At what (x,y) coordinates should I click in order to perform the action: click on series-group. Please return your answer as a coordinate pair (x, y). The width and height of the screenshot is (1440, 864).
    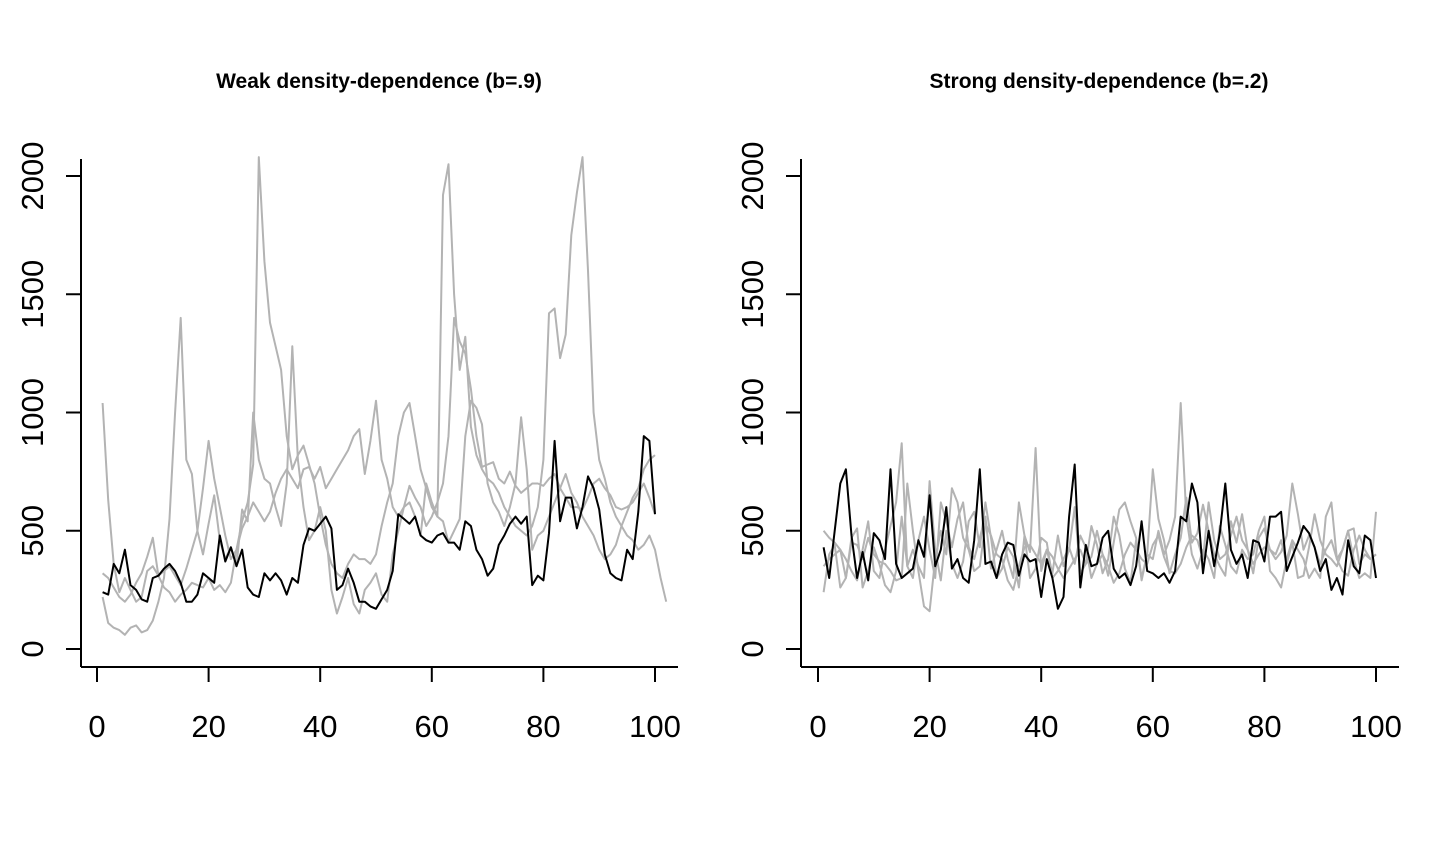
    Looking at the image, I should click on (1099, 507).